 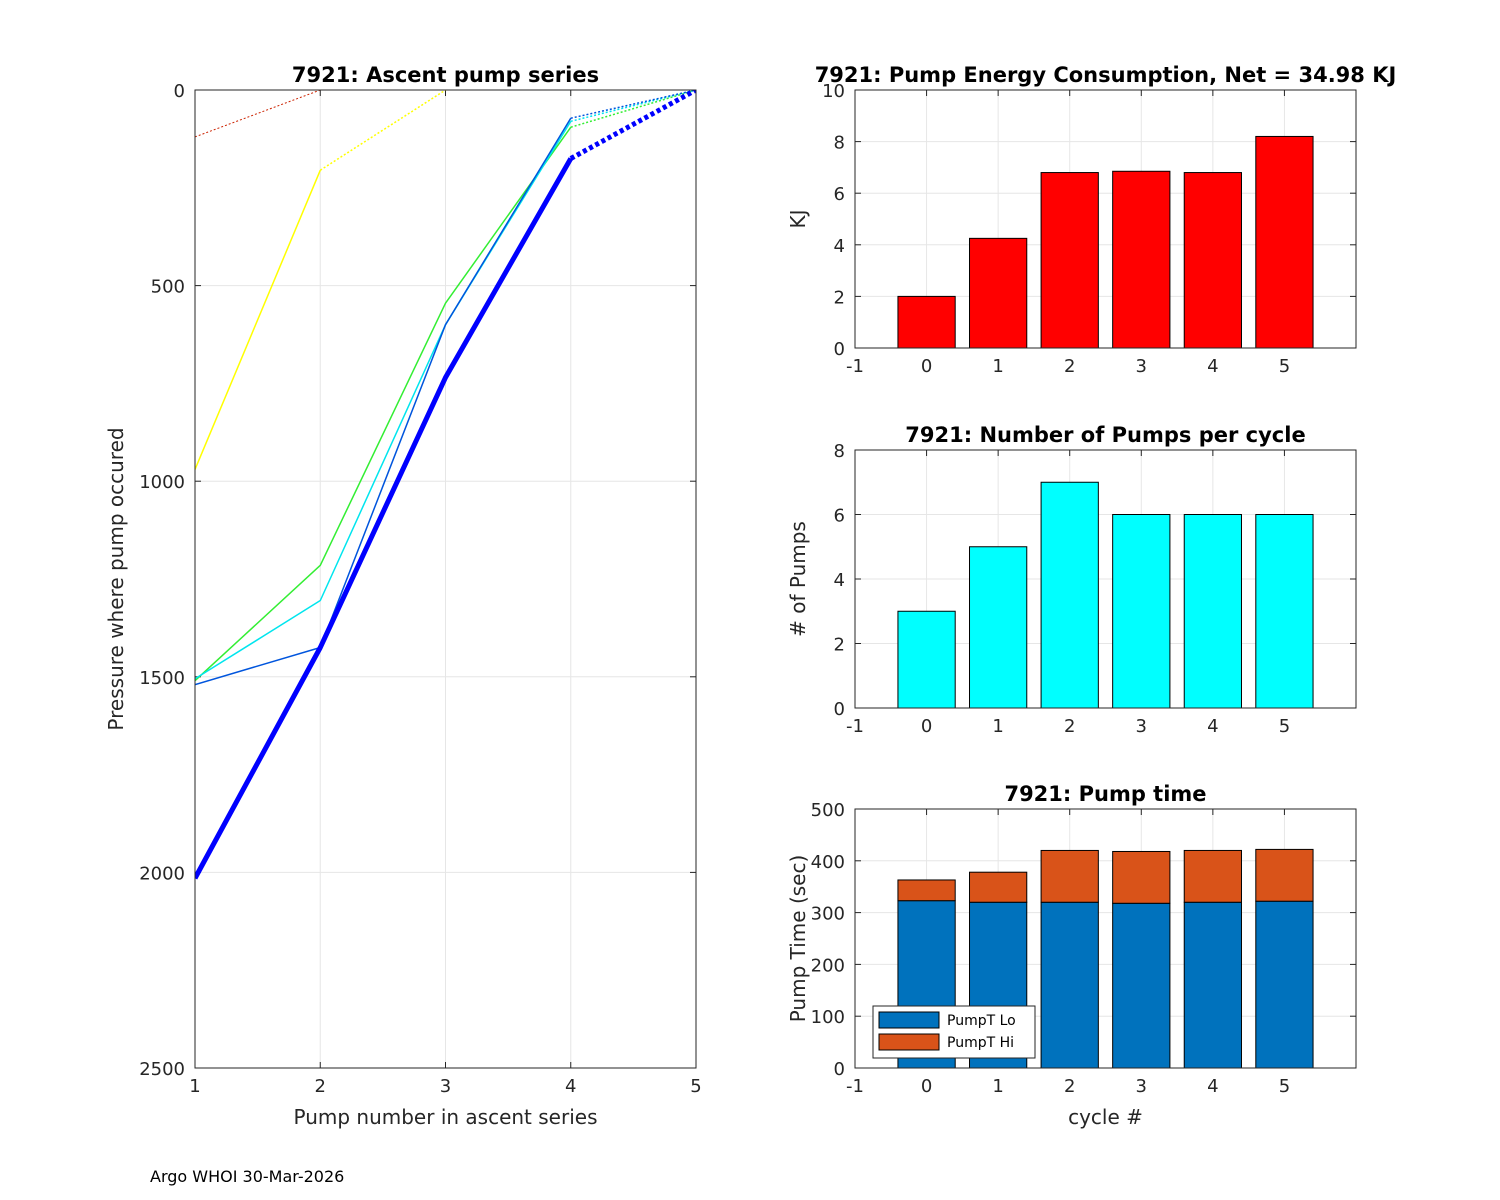 I want to click on y-axis-label: Pressure where pump occured, so click(x=116, y=578).